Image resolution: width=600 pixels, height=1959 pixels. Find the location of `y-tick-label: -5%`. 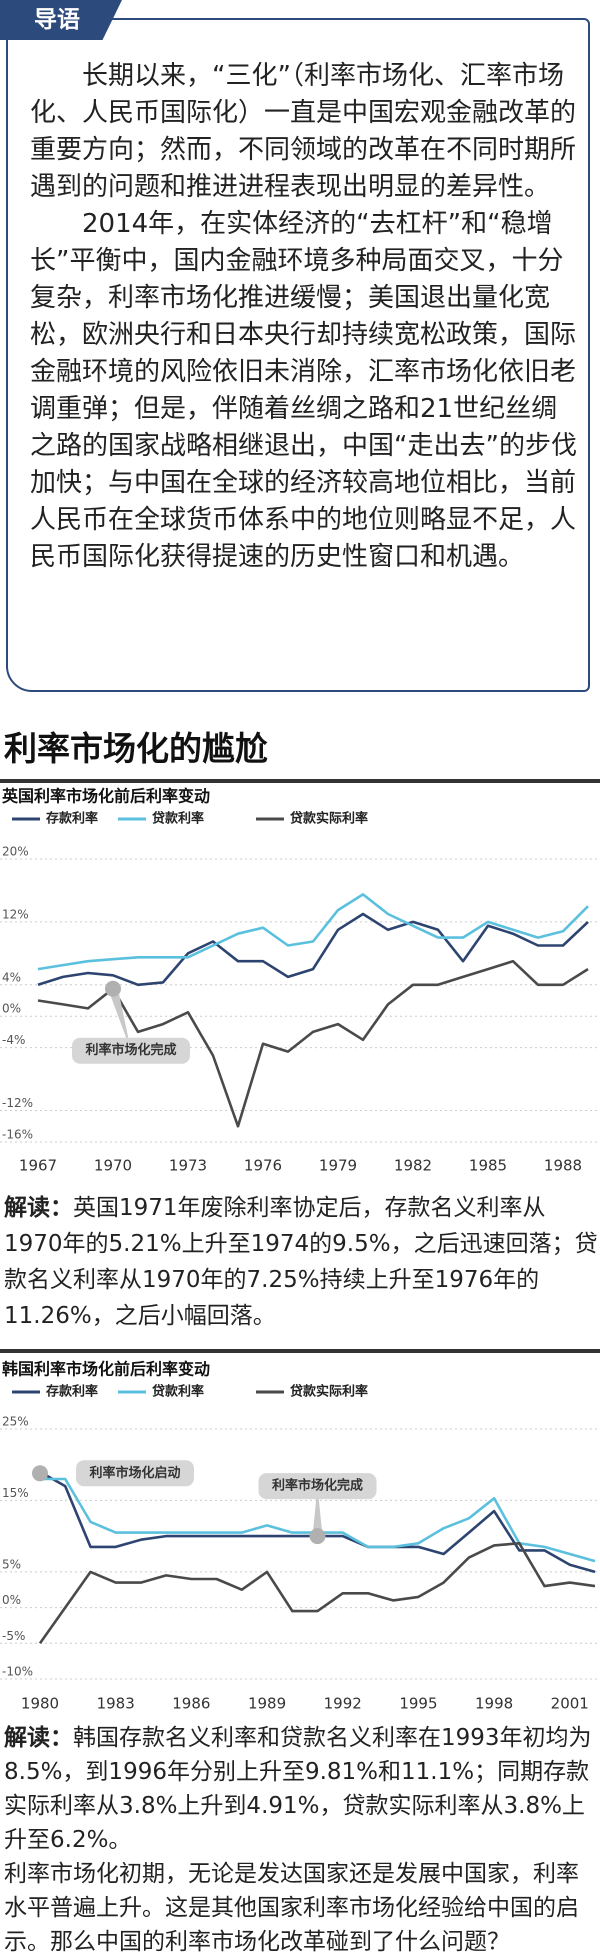

y-tick-label: -5% is located at coordinates (13, 1636).